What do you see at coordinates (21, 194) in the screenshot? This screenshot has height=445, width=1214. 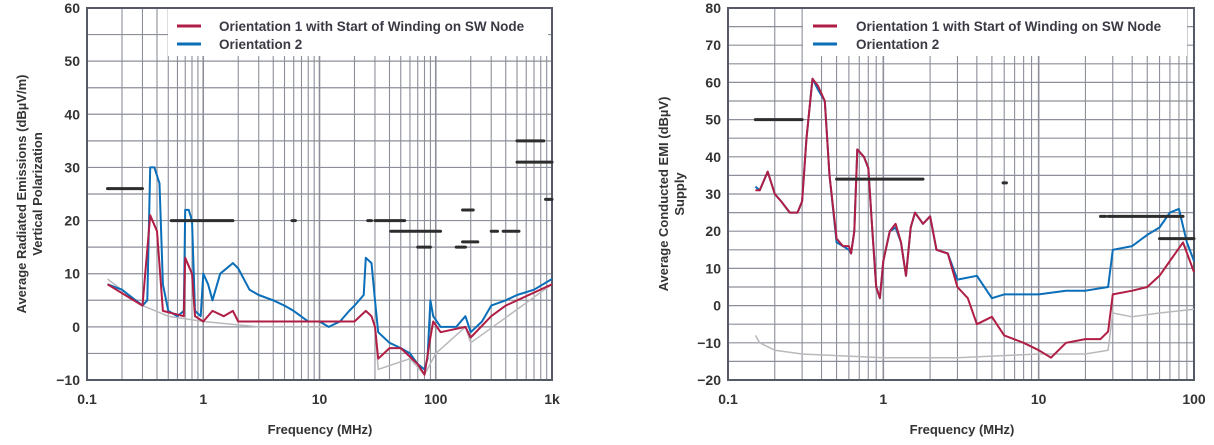 I see `y-axis-label-left-line1: Average Radiated Emissions (dBµV/m)` at bounding box center [21, 194].